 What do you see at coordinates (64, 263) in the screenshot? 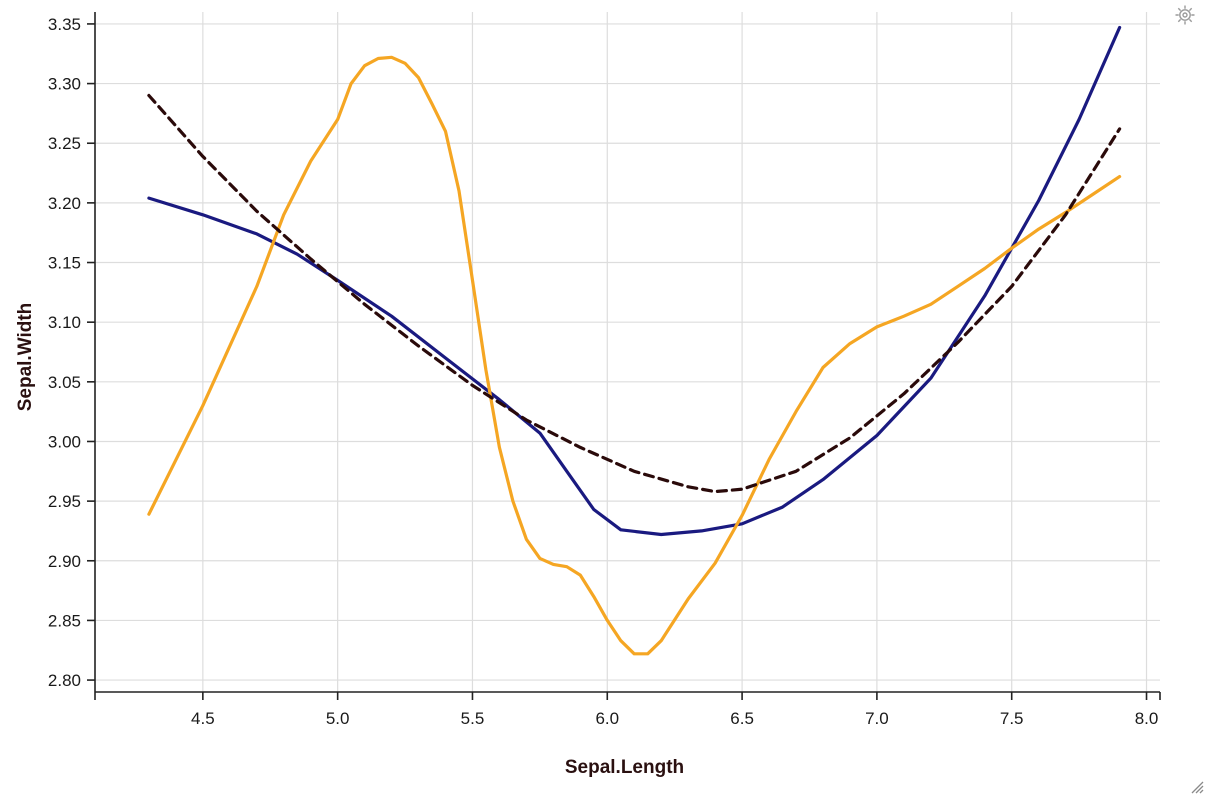
I see `y-tick-label: 3.15` at bounding box center [64, 263].